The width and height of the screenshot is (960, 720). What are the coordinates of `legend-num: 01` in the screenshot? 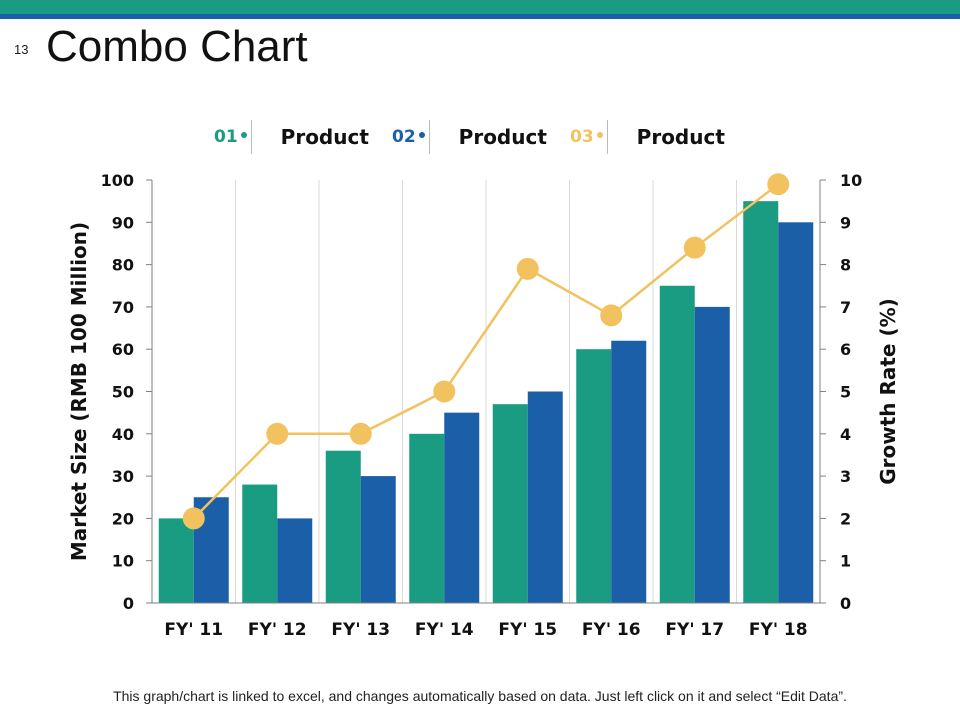 It's located at (226, 137).